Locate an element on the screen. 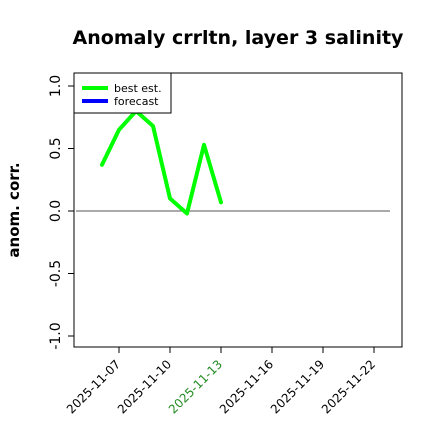  legend-box is located at coordinates (122, 93).